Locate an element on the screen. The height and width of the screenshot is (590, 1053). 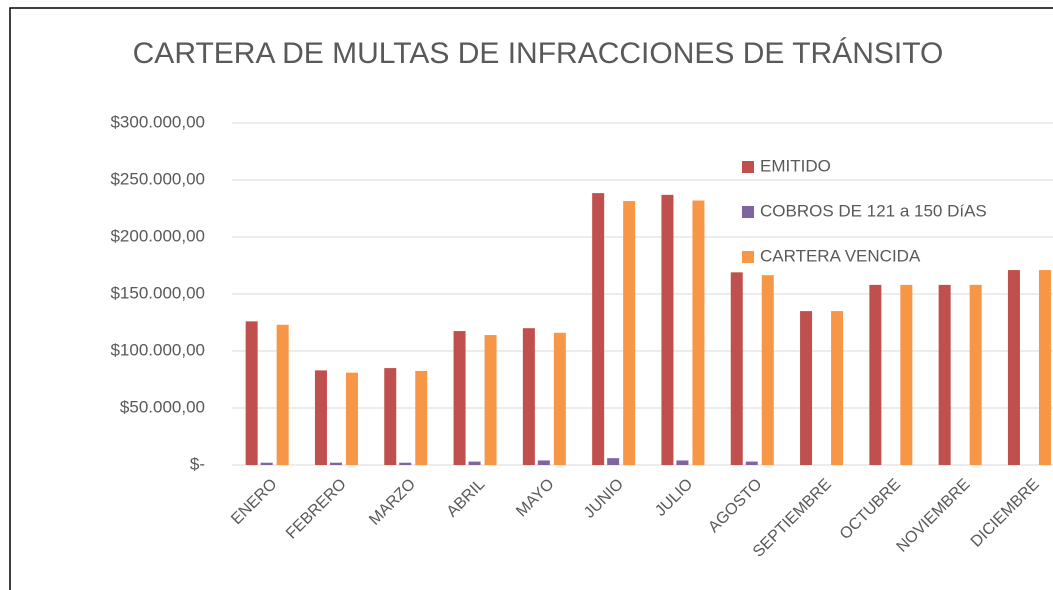
x-tick-label: JULIO is located at coordinates (674, 498).